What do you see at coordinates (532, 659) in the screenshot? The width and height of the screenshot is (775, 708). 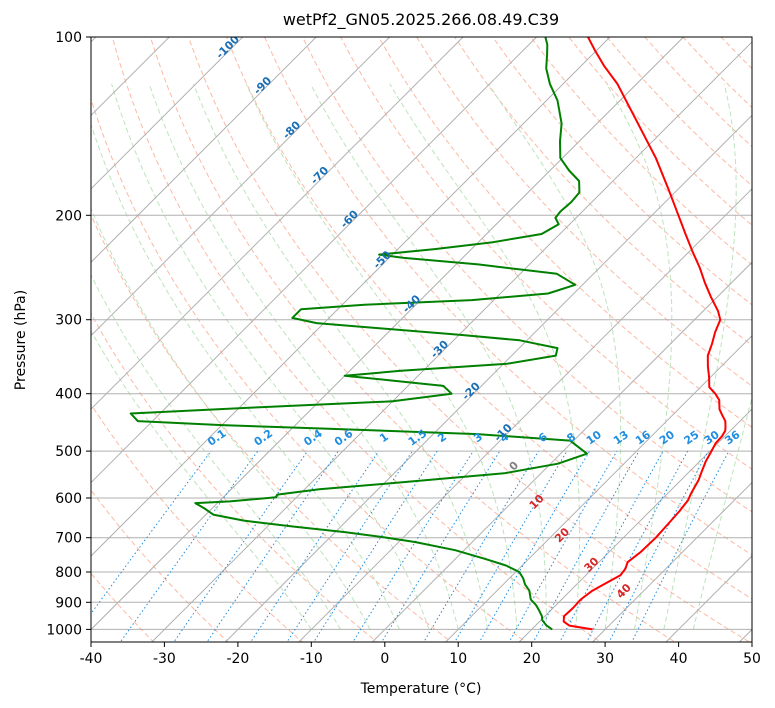 I see `x-tick-label: 20` at bounding box center [532, 659].